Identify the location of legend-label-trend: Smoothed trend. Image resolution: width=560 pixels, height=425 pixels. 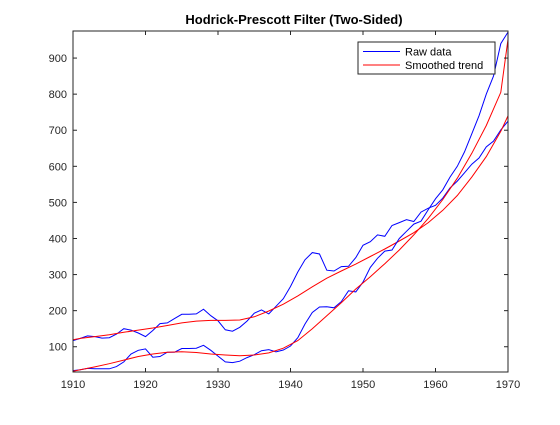
(444, 66).